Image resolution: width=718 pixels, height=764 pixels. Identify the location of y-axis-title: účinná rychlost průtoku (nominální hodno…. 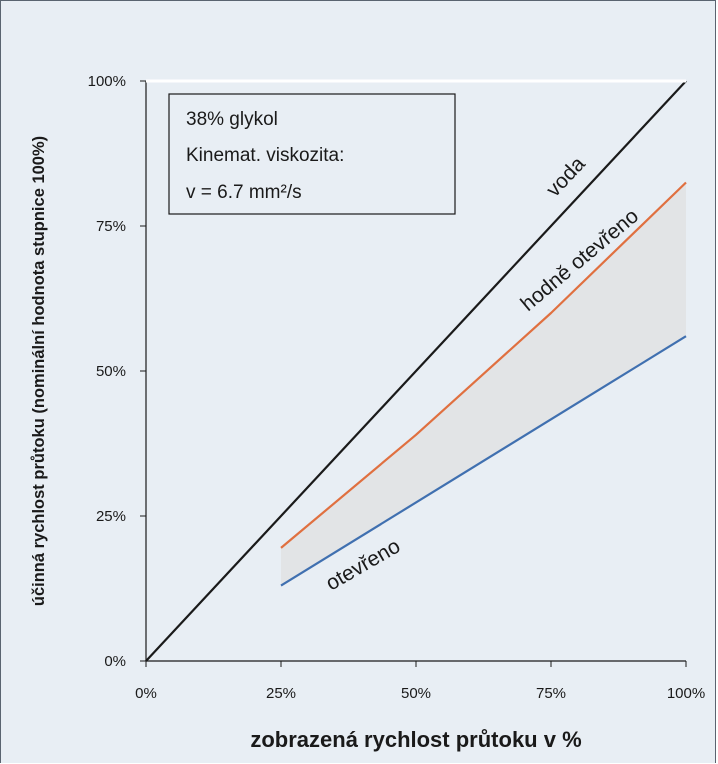
(39, 371).